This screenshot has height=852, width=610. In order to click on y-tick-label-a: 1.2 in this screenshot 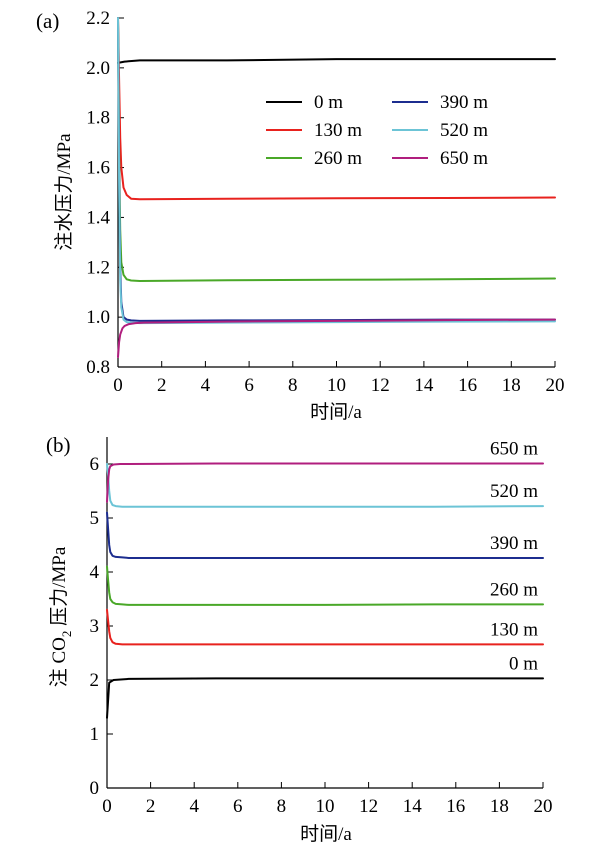, I will do `click(98, 267)`.